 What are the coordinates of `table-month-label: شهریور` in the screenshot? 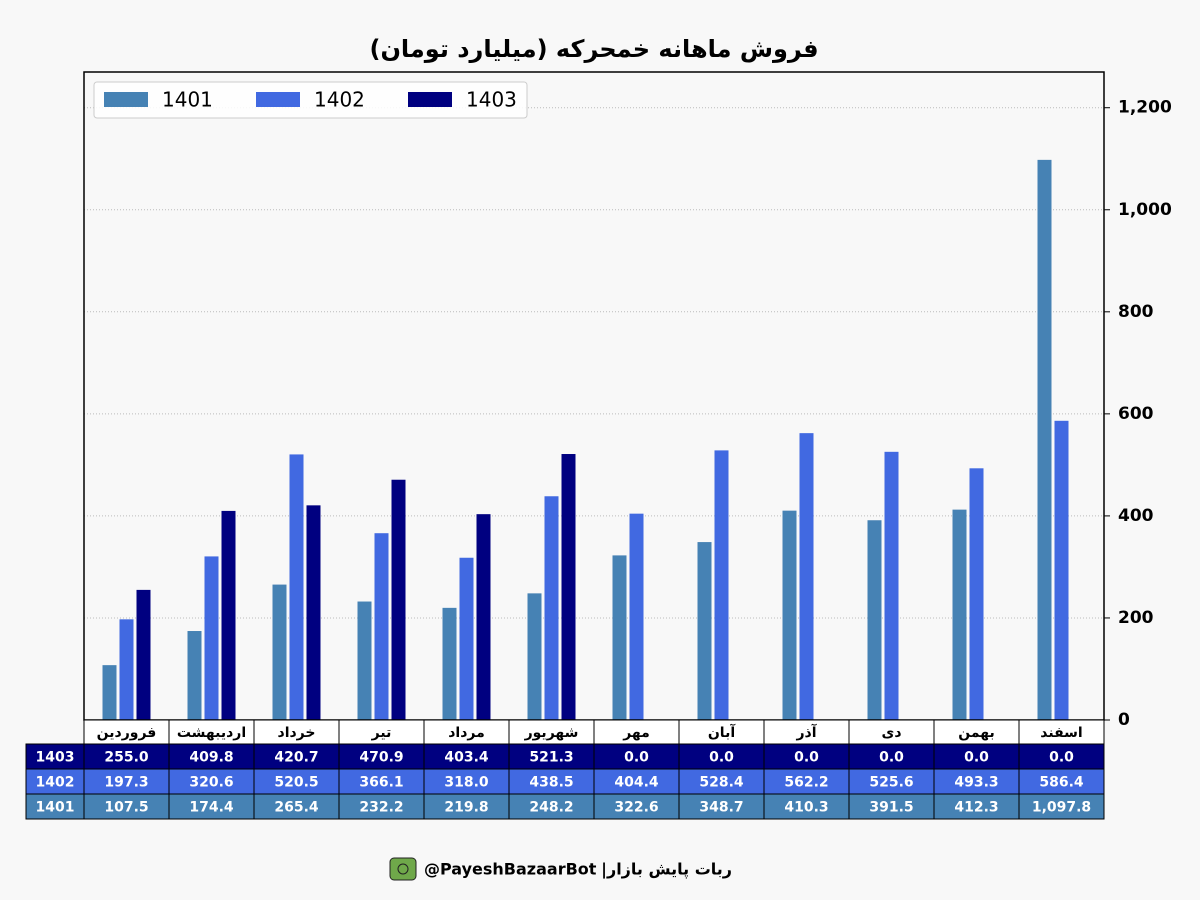 It's located at (551, 733).